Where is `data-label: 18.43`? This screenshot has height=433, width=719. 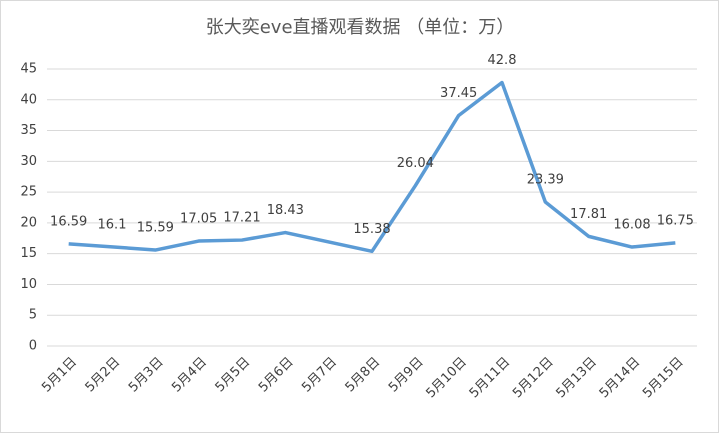 data-label: 18.43 is located at coordinates (285, 210).